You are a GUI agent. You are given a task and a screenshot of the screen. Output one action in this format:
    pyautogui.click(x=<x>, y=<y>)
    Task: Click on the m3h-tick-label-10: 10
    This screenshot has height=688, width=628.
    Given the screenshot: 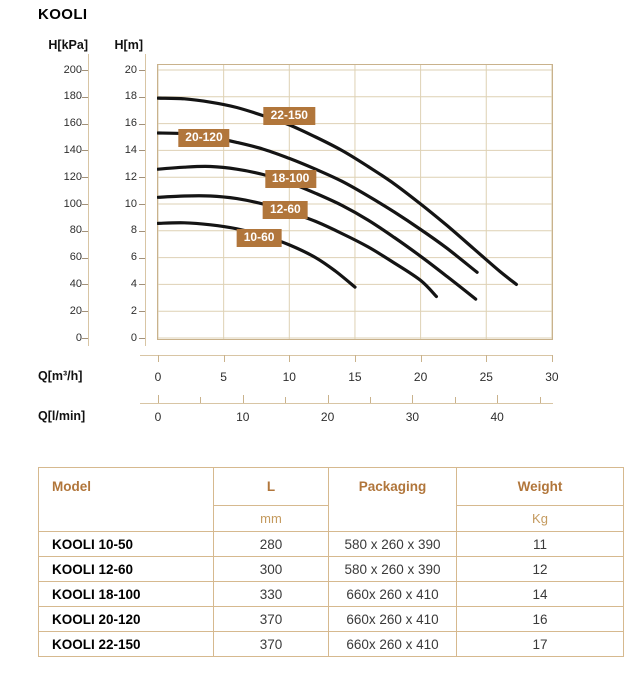 What is the action you would take?
    pyautogui.click(x=289, y=377)
    